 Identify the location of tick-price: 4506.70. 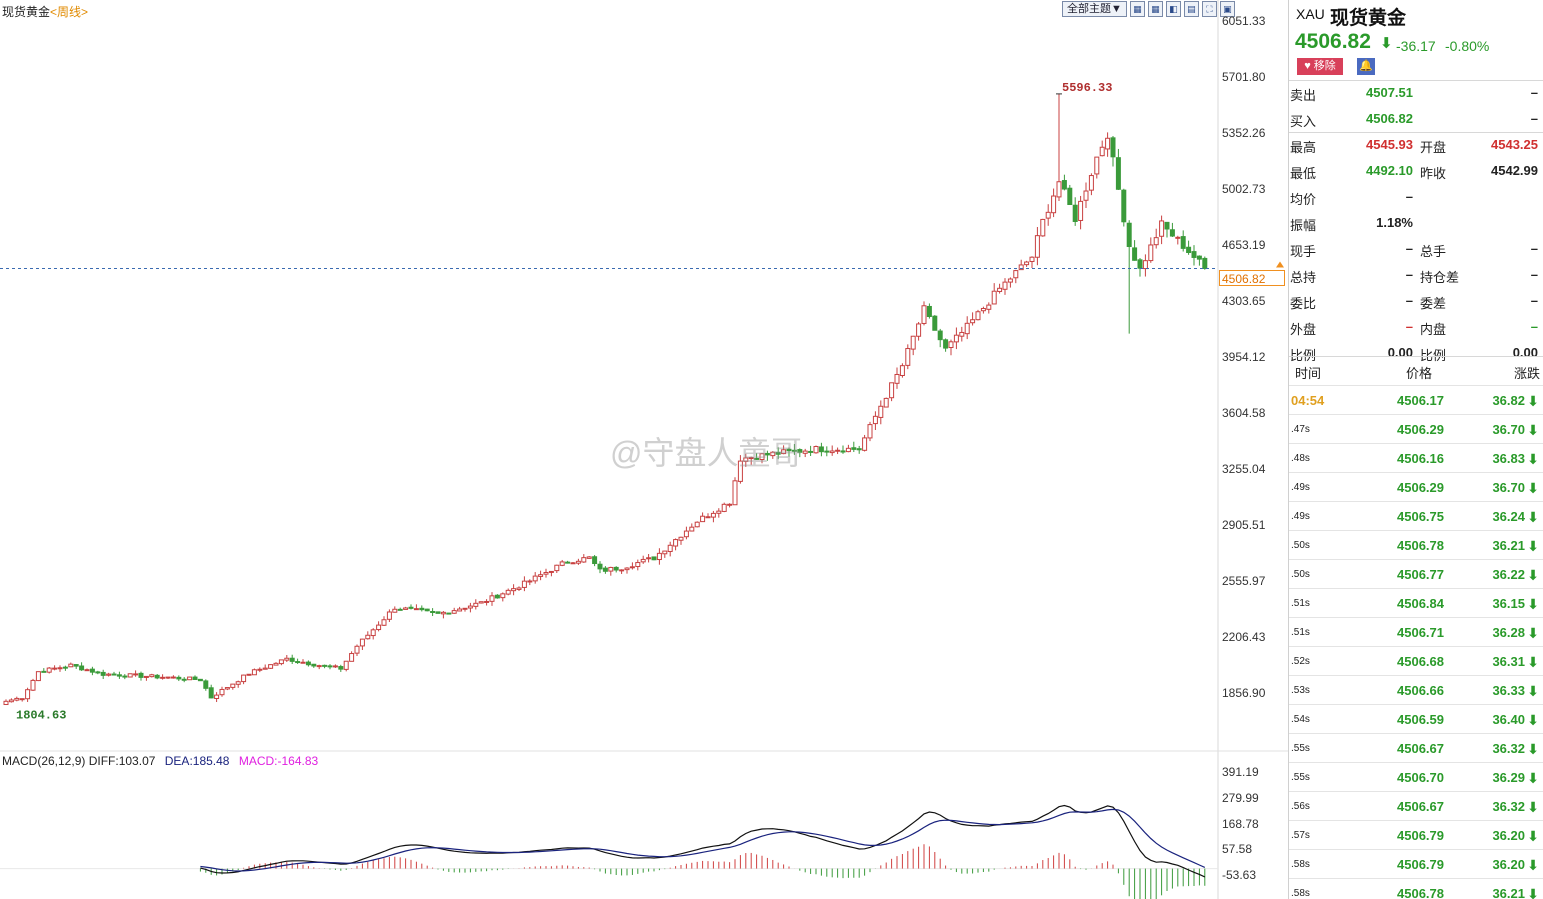
(1420, 777).